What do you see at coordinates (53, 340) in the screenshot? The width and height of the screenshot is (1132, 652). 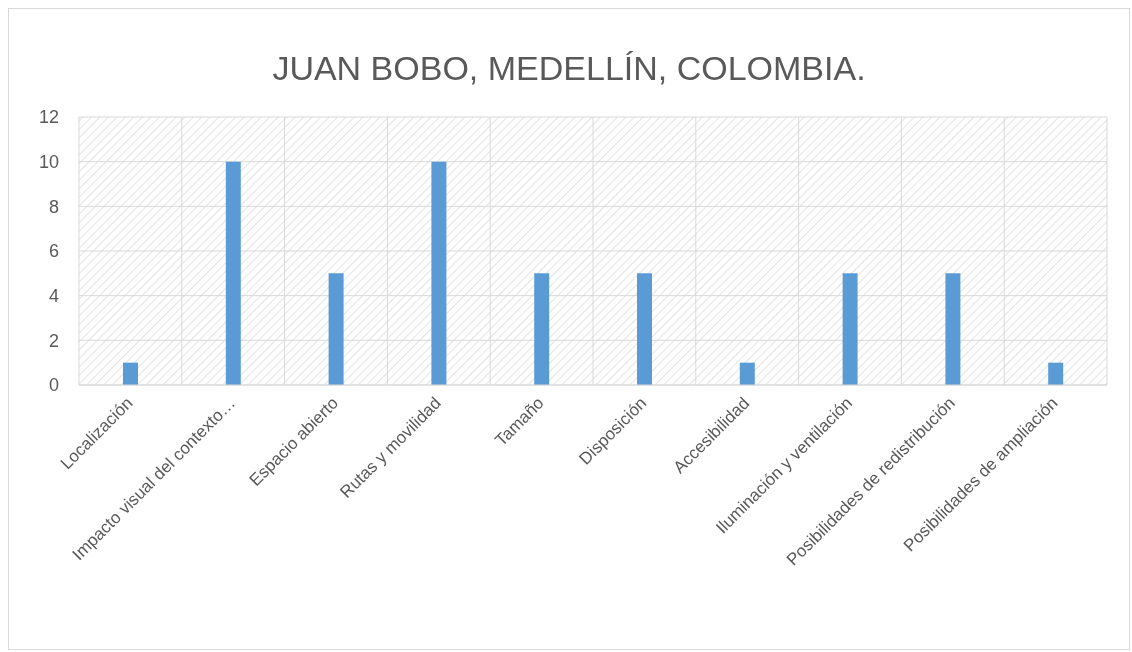 I see `y-tick-label: 2` at bounding box center [53, 340].